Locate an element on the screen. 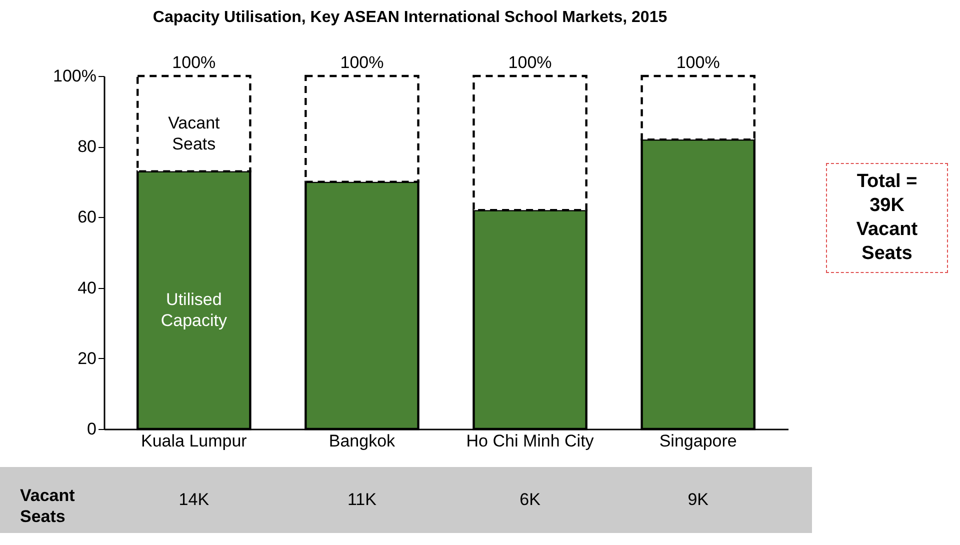 The image size is (960, 545). x-tick-label: Singapore is located at coordinates (698, 441).